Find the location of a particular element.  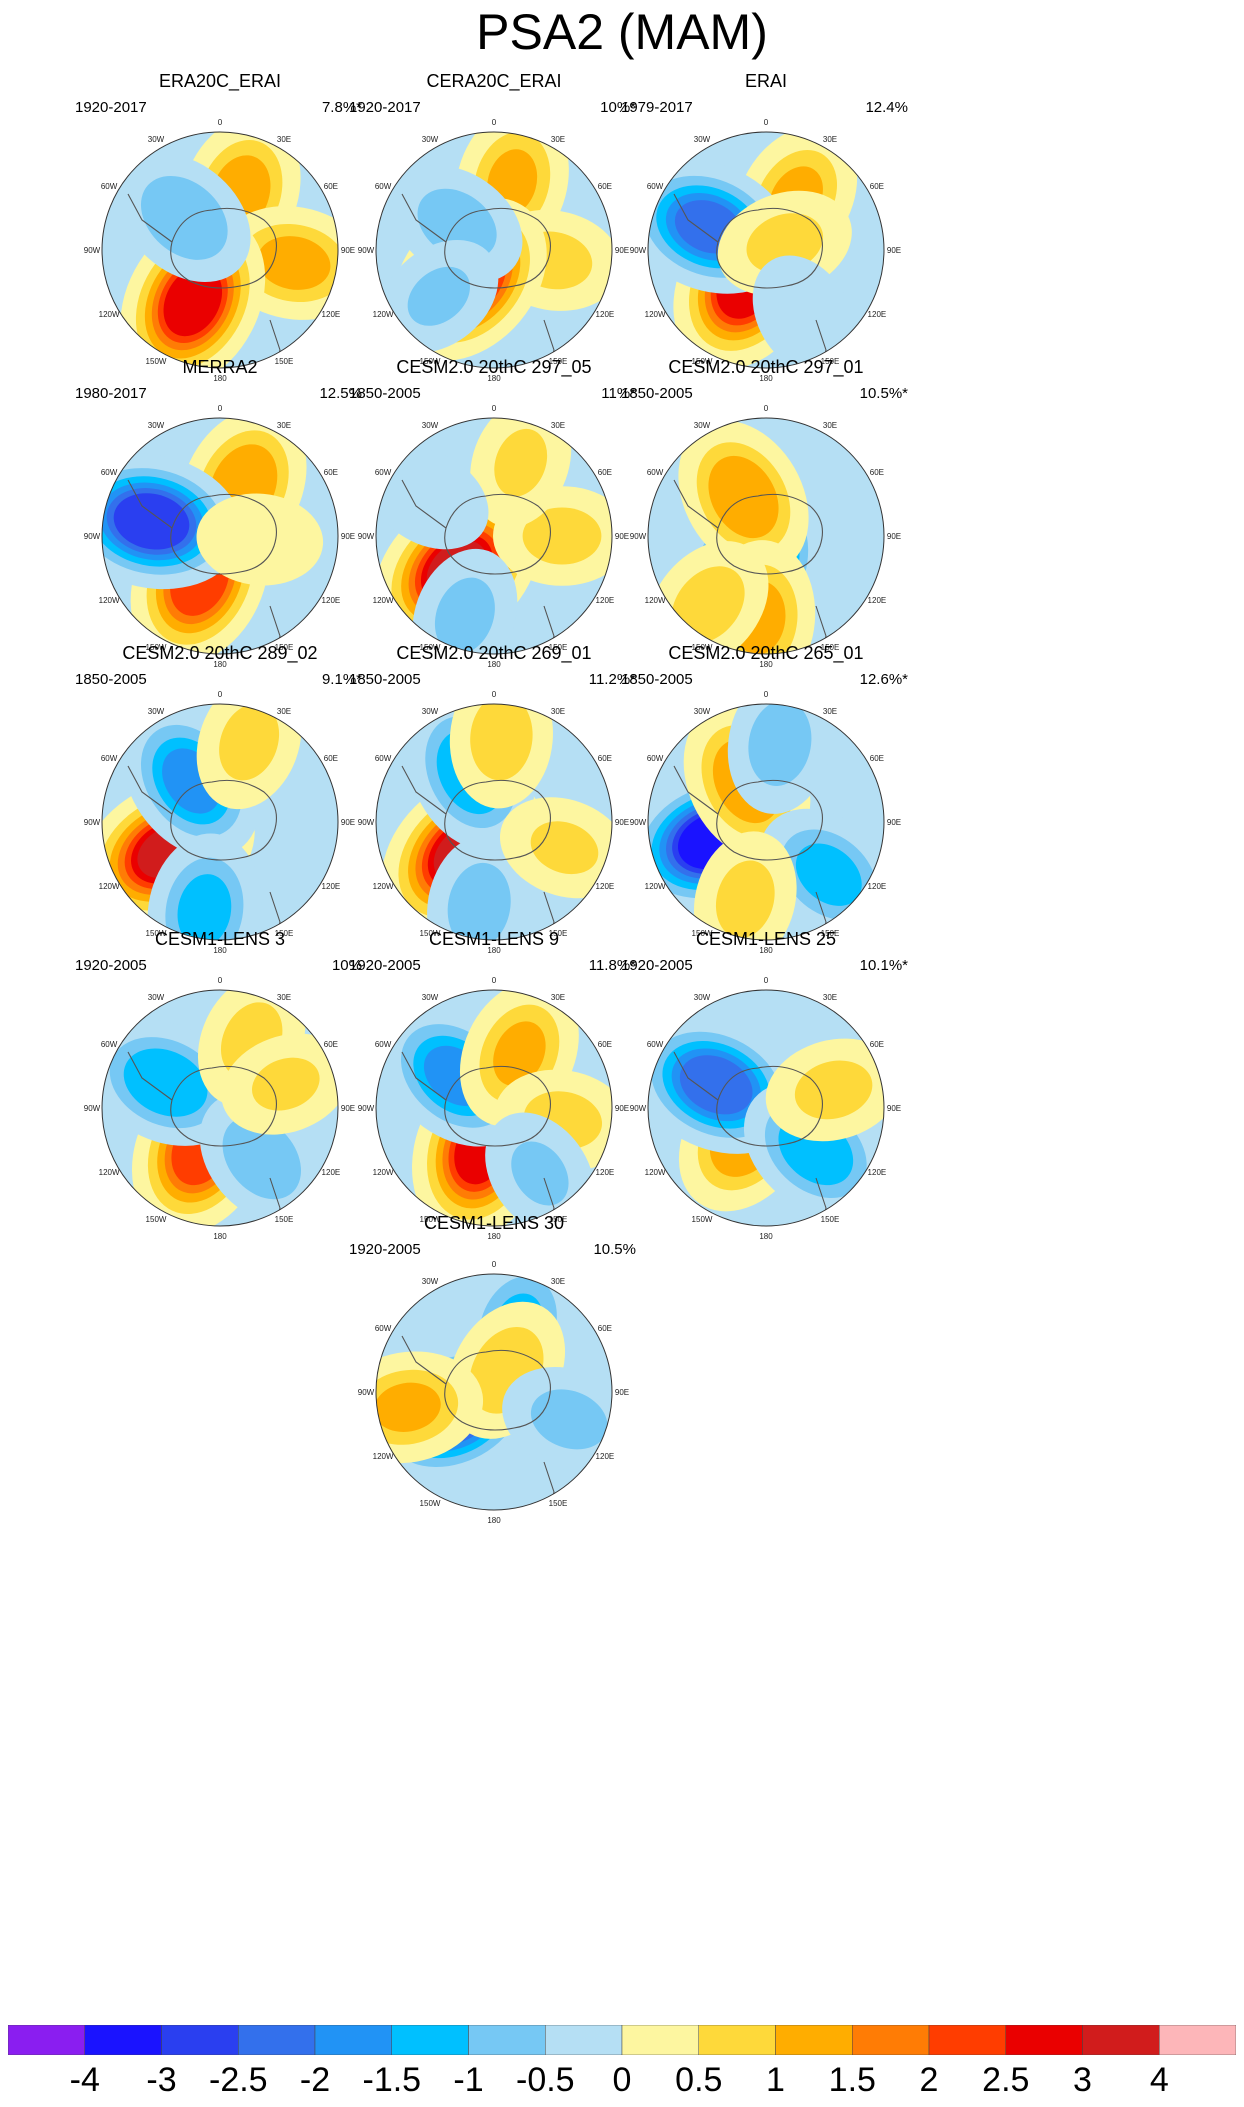

panel-variance: 9.1%* is located at coordinates (341, 679).